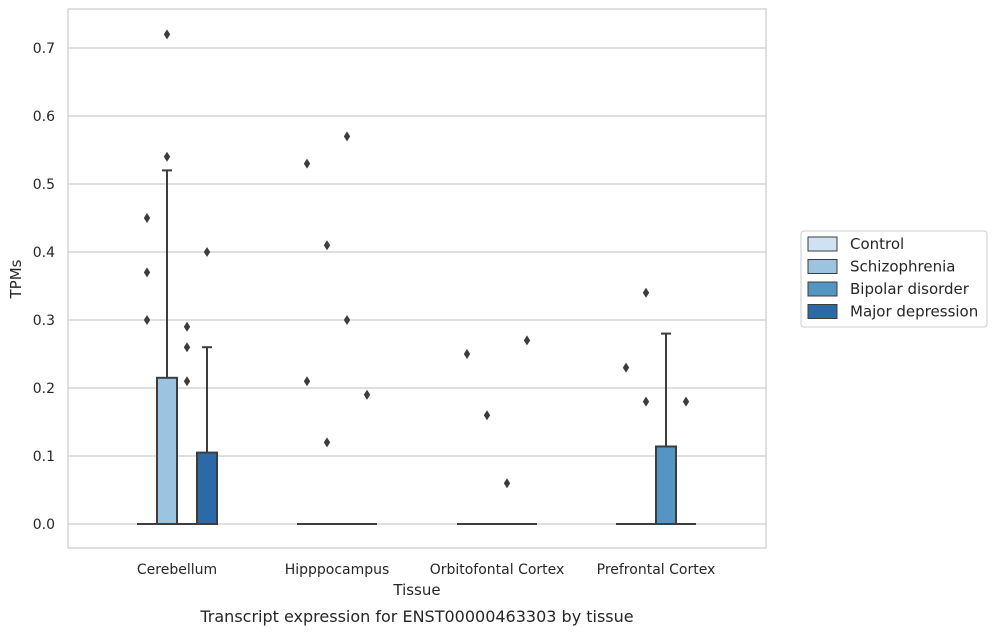 This screenshot has height=634, width=997. What do you see at coordinates (416, 590) in the screenshot?
I see `x-axis-title: Tissue` at bounding box center [416, 590].